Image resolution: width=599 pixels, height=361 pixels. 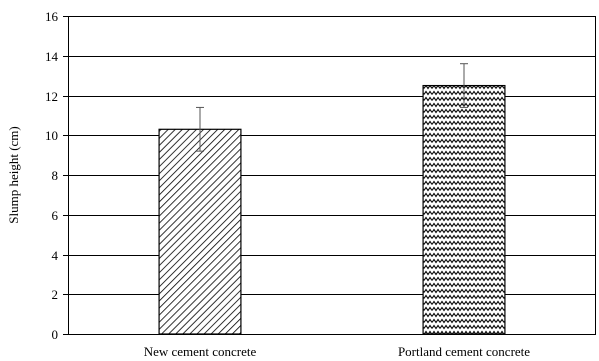 What do you see at coordinates (51, 135) in the screenshot?
I see `y-tick-label: 10` at bounding box center [51, 135].